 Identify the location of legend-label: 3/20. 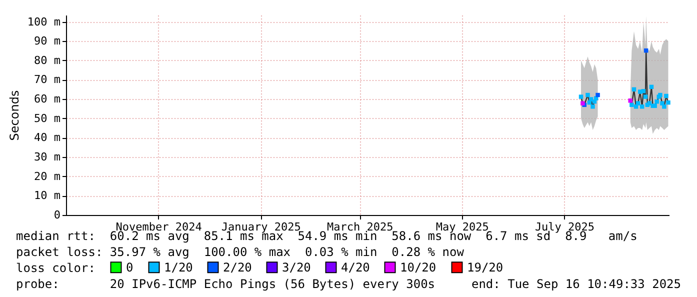
(296, 267).